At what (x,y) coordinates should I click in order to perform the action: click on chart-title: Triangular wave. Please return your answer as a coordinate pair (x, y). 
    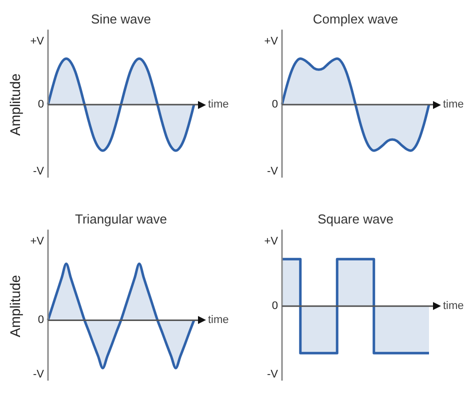
    Looking at the image, I should click on (121, 218).